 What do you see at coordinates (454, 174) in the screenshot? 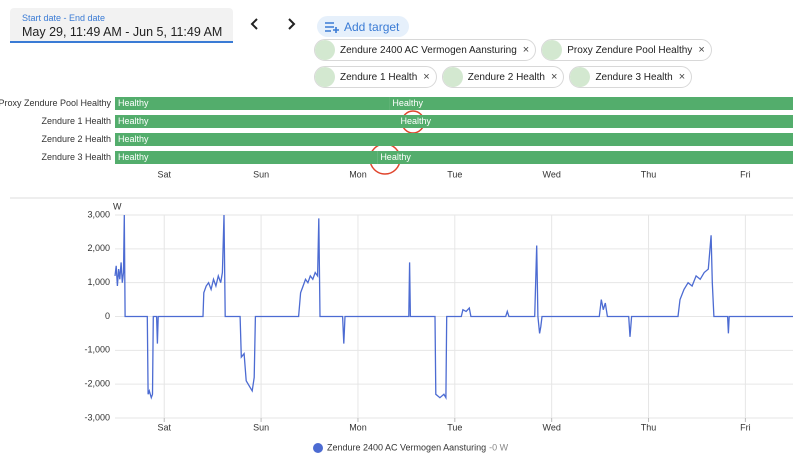
I see `timeline-day-label: Tue` at bounding box center [454, 174].